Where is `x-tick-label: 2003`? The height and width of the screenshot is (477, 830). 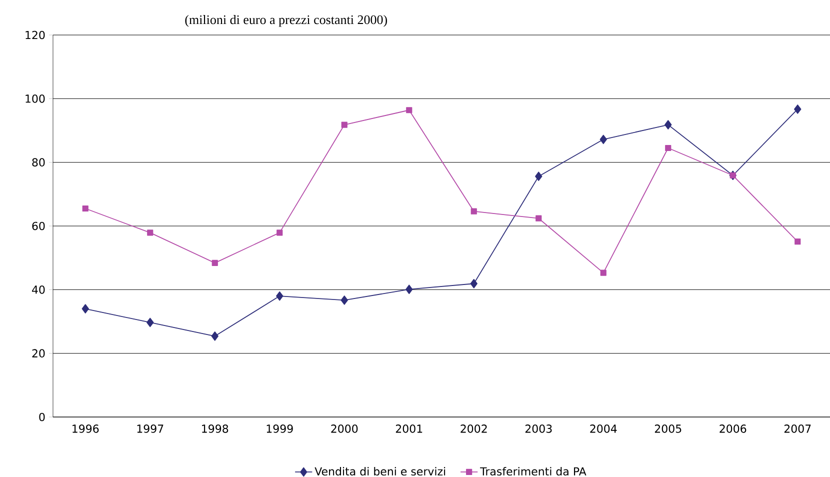 x-tick-label: 2003 is located at coordinates (538, 428).